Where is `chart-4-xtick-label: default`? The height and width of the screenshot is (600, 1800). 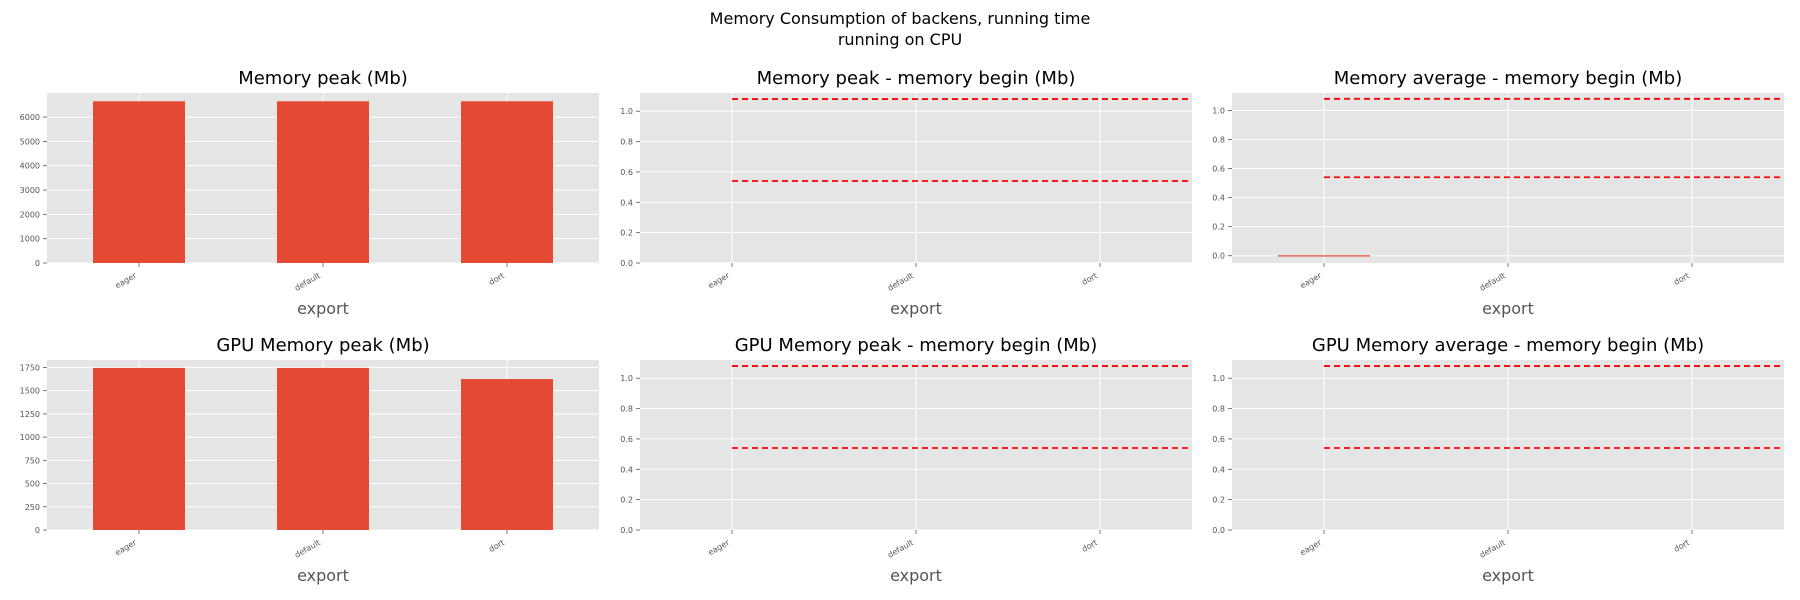 chart-4-xtick-label: default is located at coordinates (307, 549).